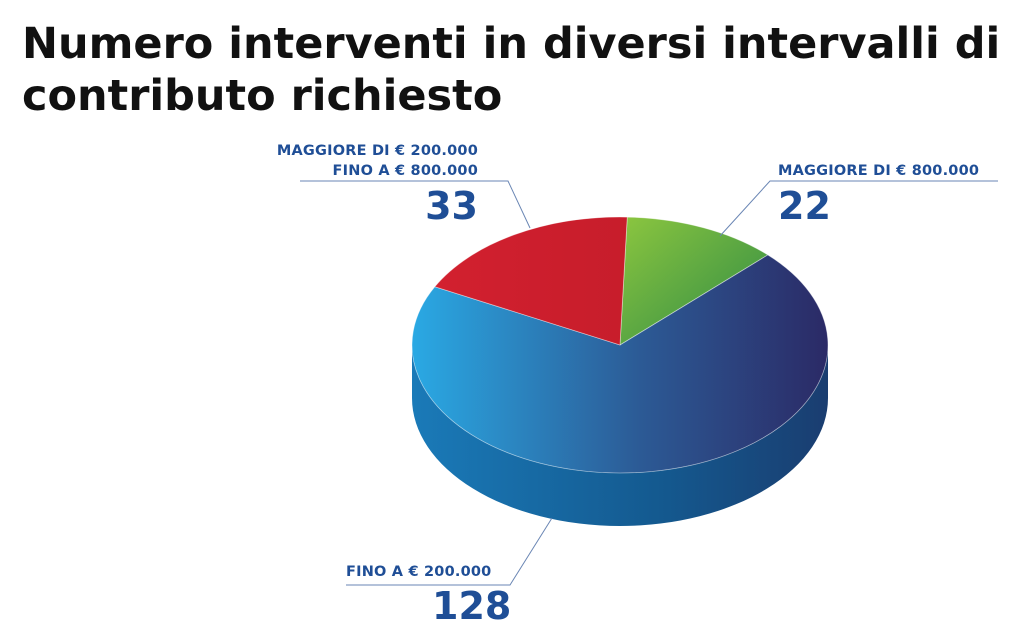 This screenshot has height=633, width=1024. I want to click on pie-slice-mid-range, so click(531, 281).